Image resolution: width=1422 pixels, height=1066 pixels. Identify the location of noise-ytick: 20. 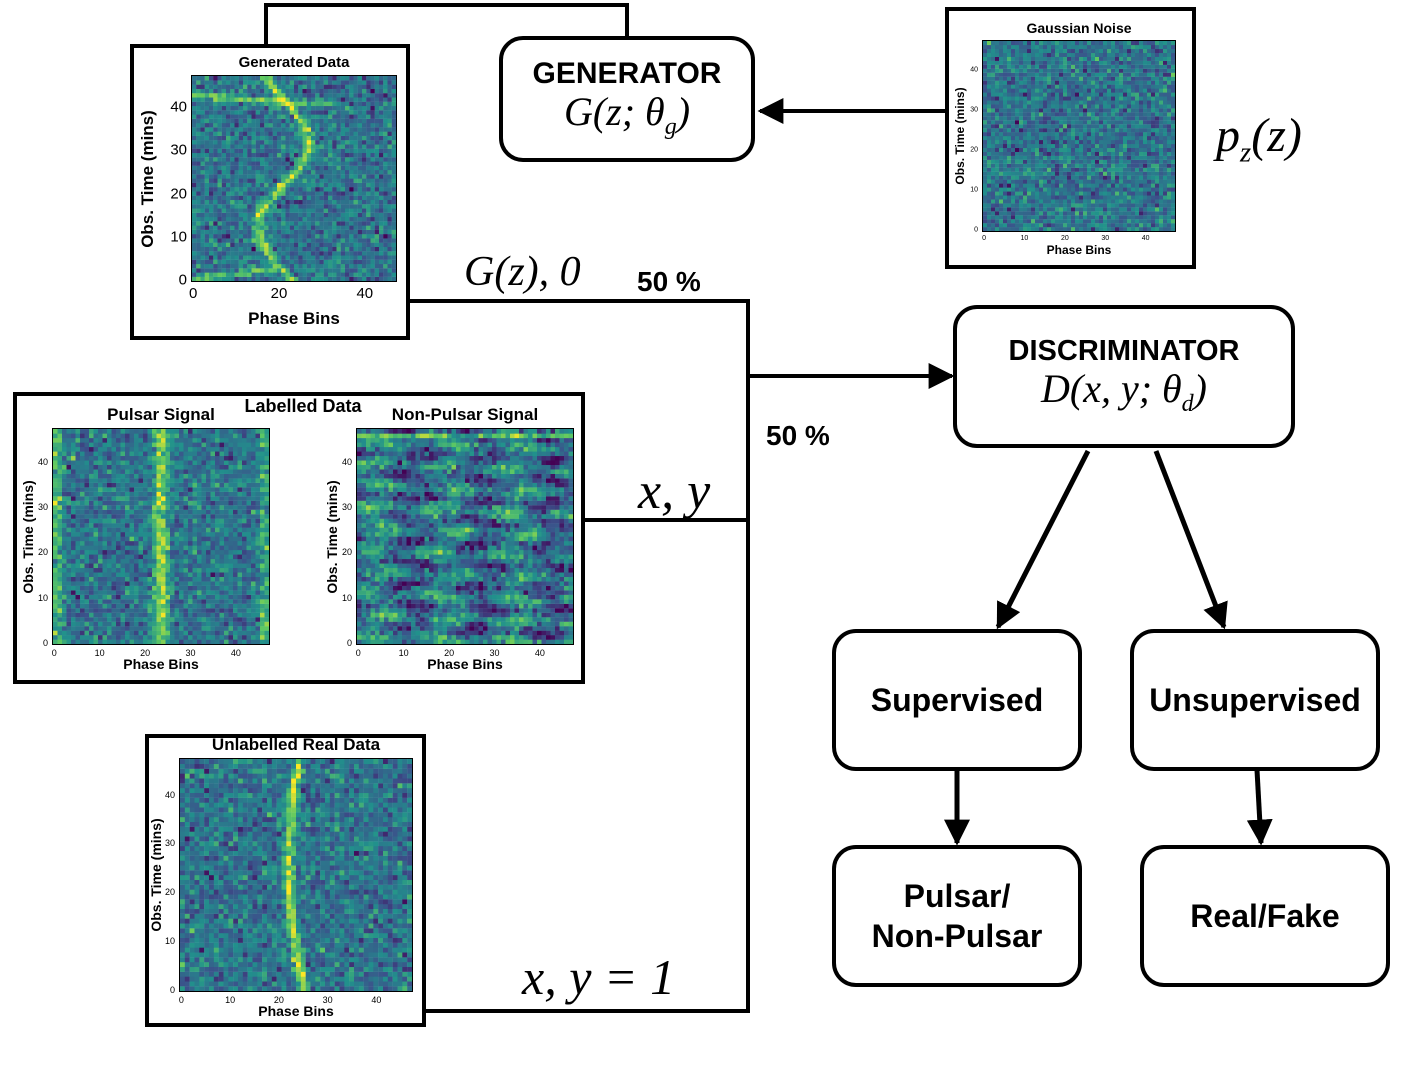
(974, 150).